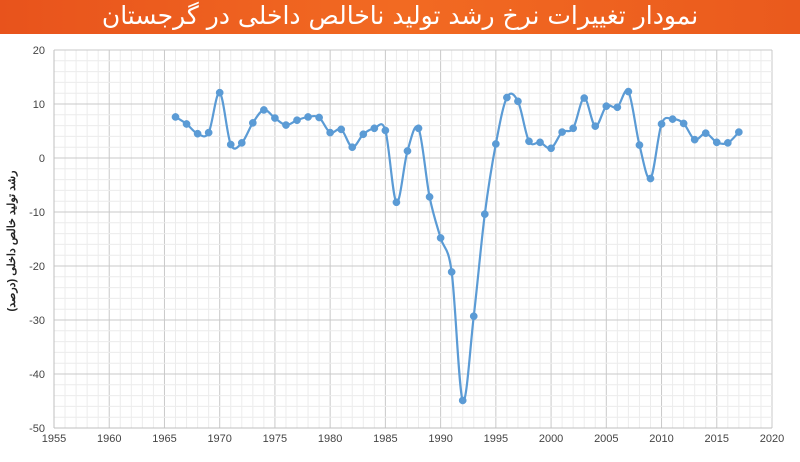  What do you see at coordinates (717, 439) in the screenshot?
I see `x-tick-label: 2015` at bounding box center [717, 439].